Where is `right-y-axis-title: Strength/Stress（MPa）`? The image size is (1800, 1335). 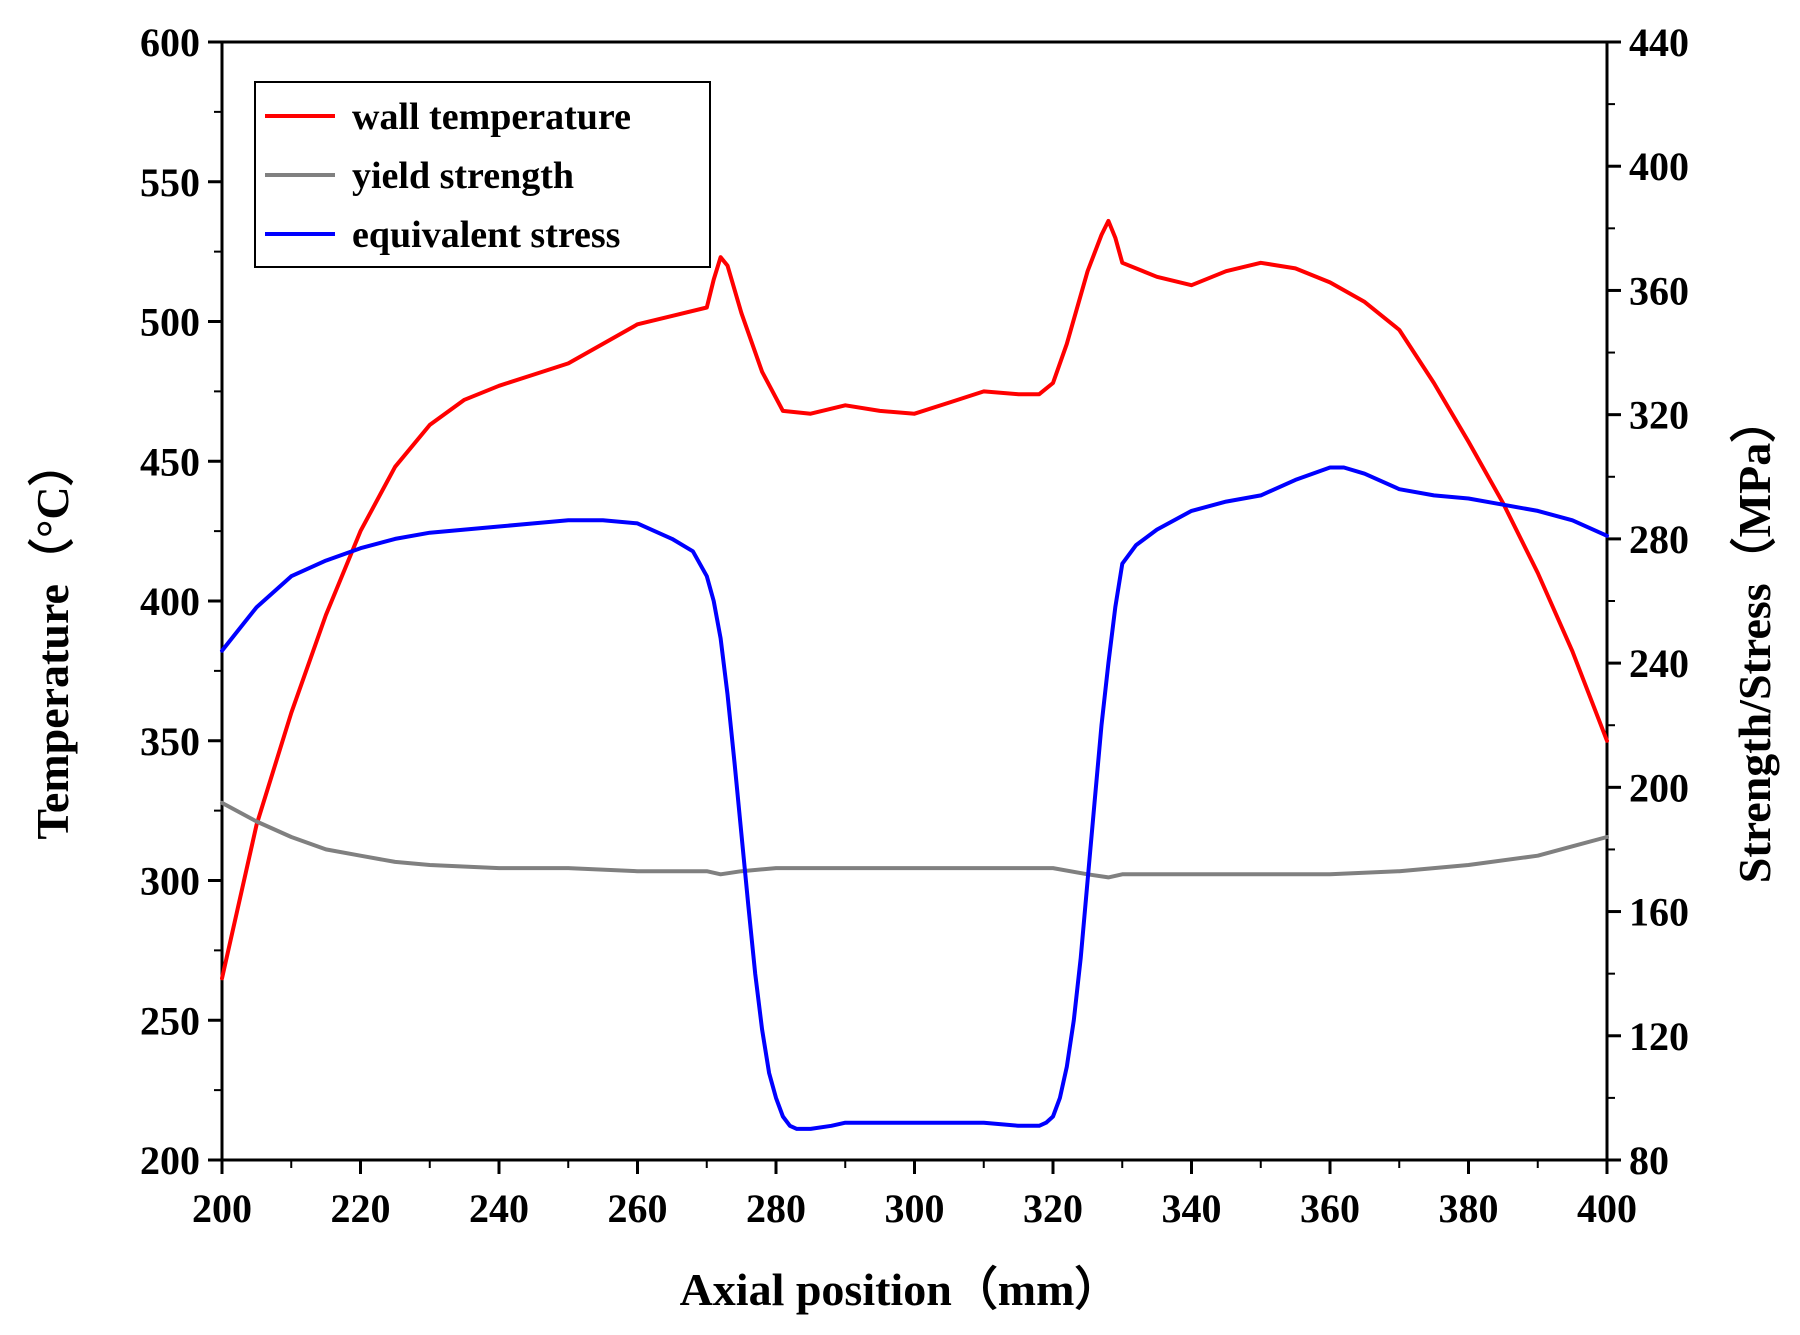 right-y-axis-title: Strength/Stress（MPa） is located at coordinates (1754, 640).